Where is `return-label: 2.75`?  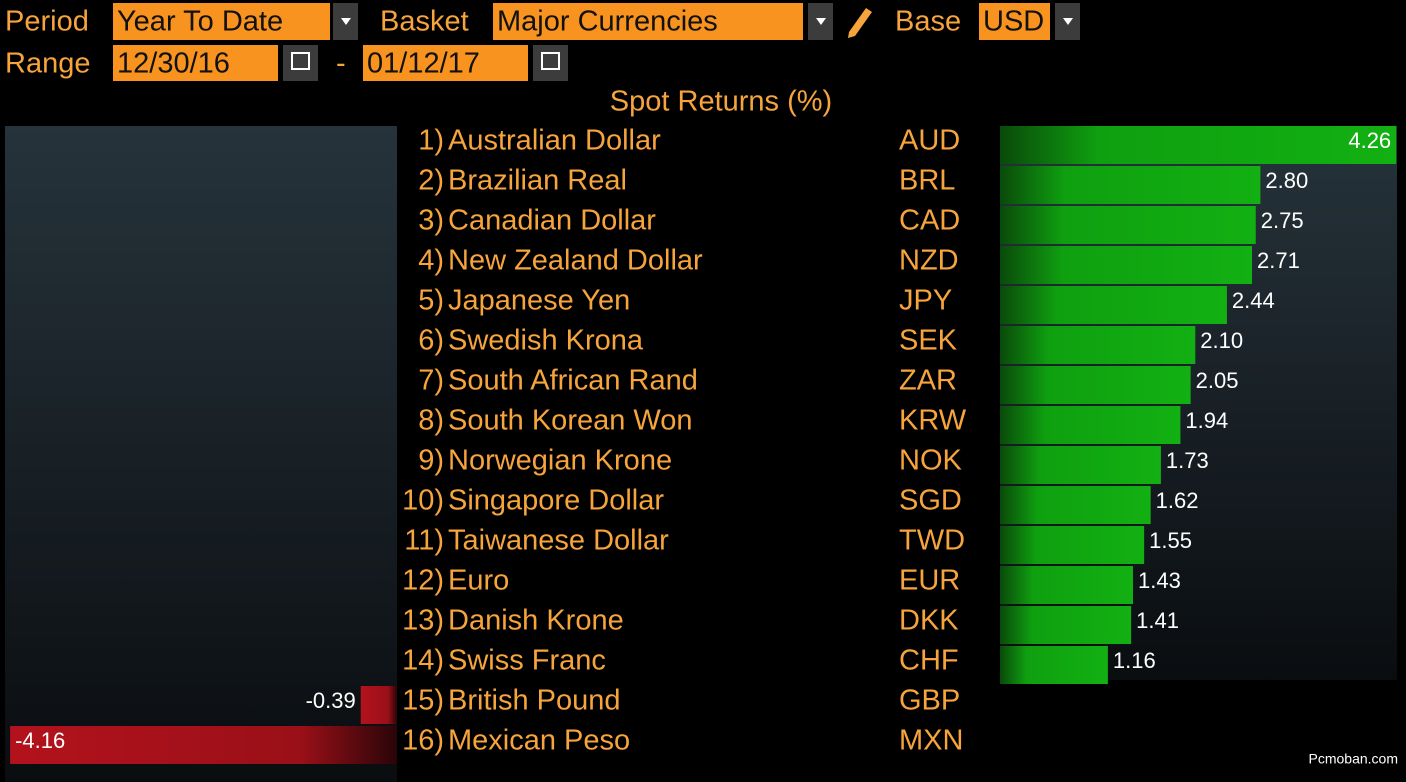
return-label: 2.75 is located at coordinates (1282, 220).